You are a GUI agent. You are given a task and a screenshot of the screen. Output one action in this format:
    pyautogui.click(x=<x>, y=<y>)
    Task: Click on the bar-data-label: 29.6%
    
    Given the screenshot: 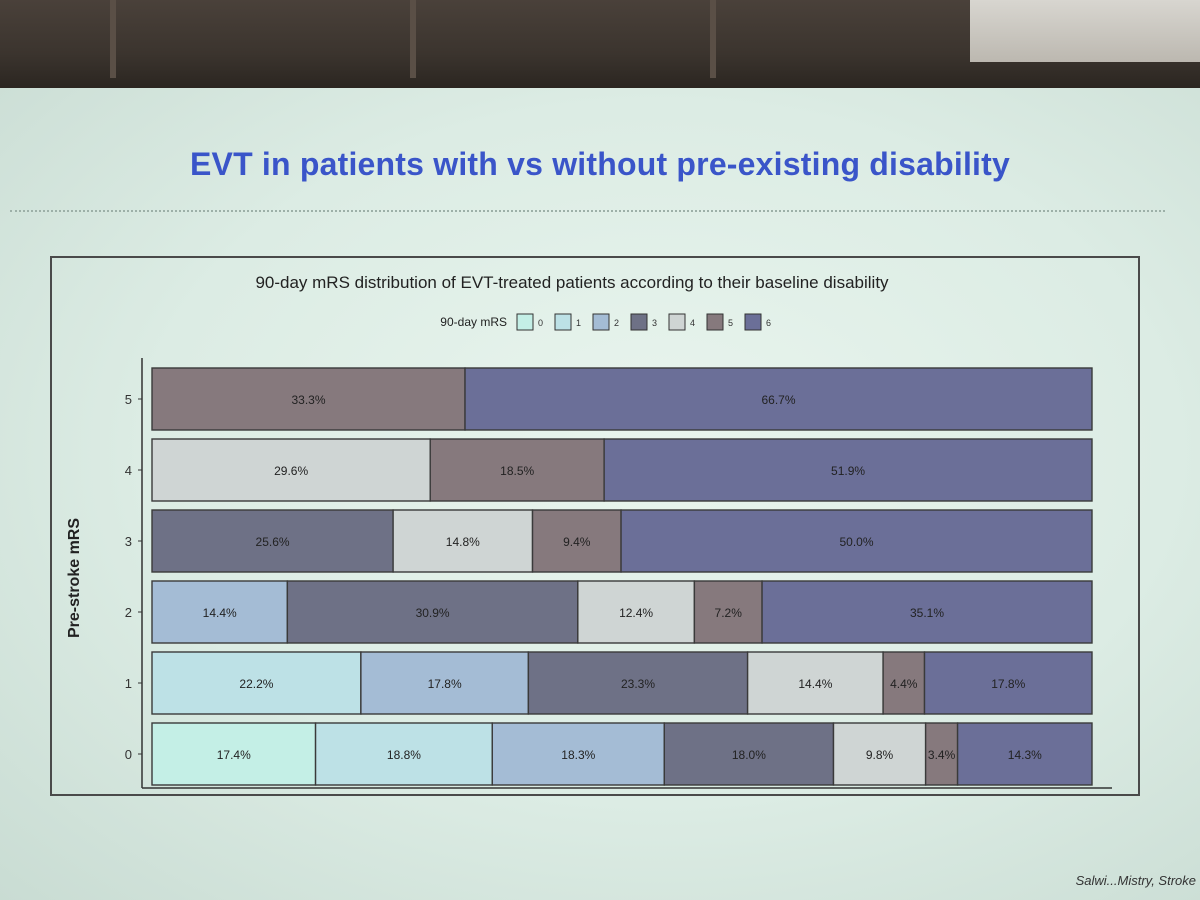 What is the action you would take?
    pyautogui.click(x=291, y=471)
    